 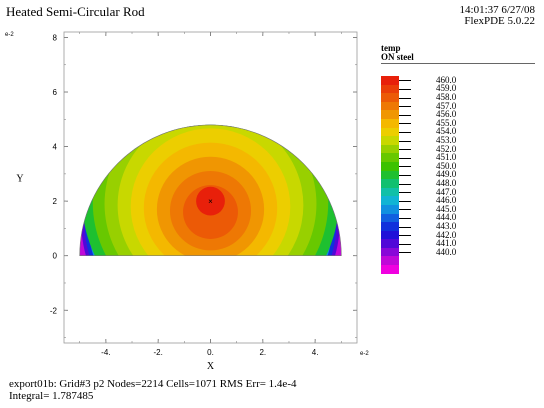 I want to click on legend-level-label: 460.0, so click(x=446, y=79).